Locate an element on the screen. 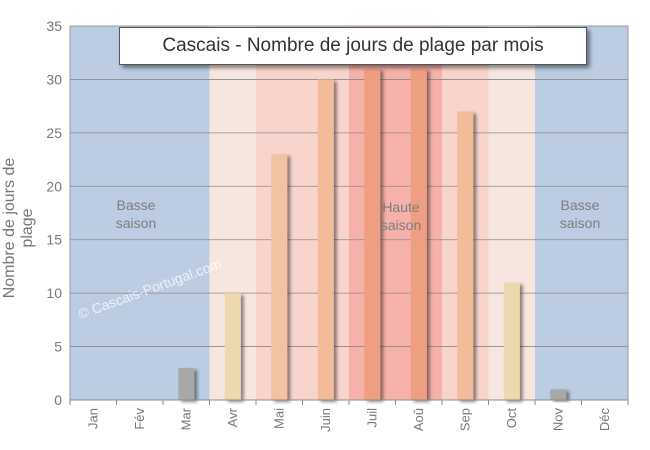 Image resolution: width=650 pixels, height=450 pixels. x-tick-label-Jan: Jan is located at coordinates (92, 418).